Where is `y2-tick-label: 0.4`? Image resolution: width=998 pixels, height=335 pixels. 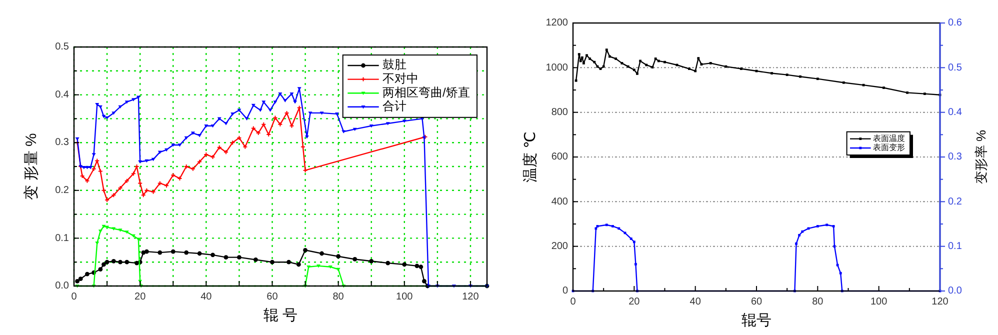
y2-tick-label: 0.4 is located at coordinates (955, 112).